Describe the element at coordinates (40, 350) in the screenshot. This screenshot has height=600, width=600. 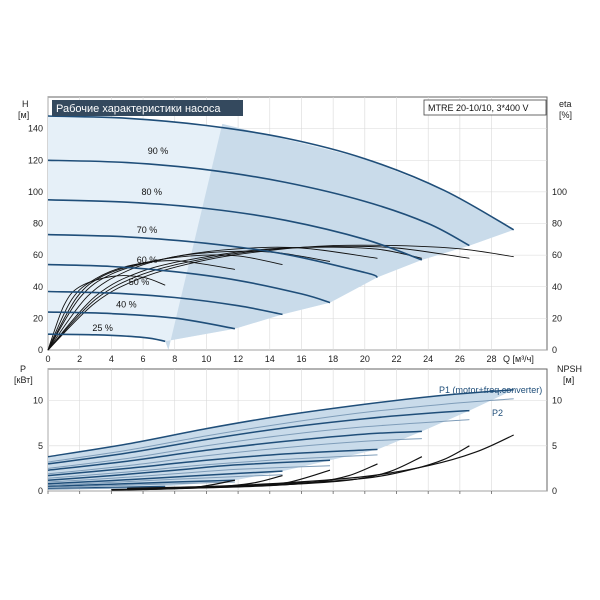
I see `head-tick-label: 0` at that location.